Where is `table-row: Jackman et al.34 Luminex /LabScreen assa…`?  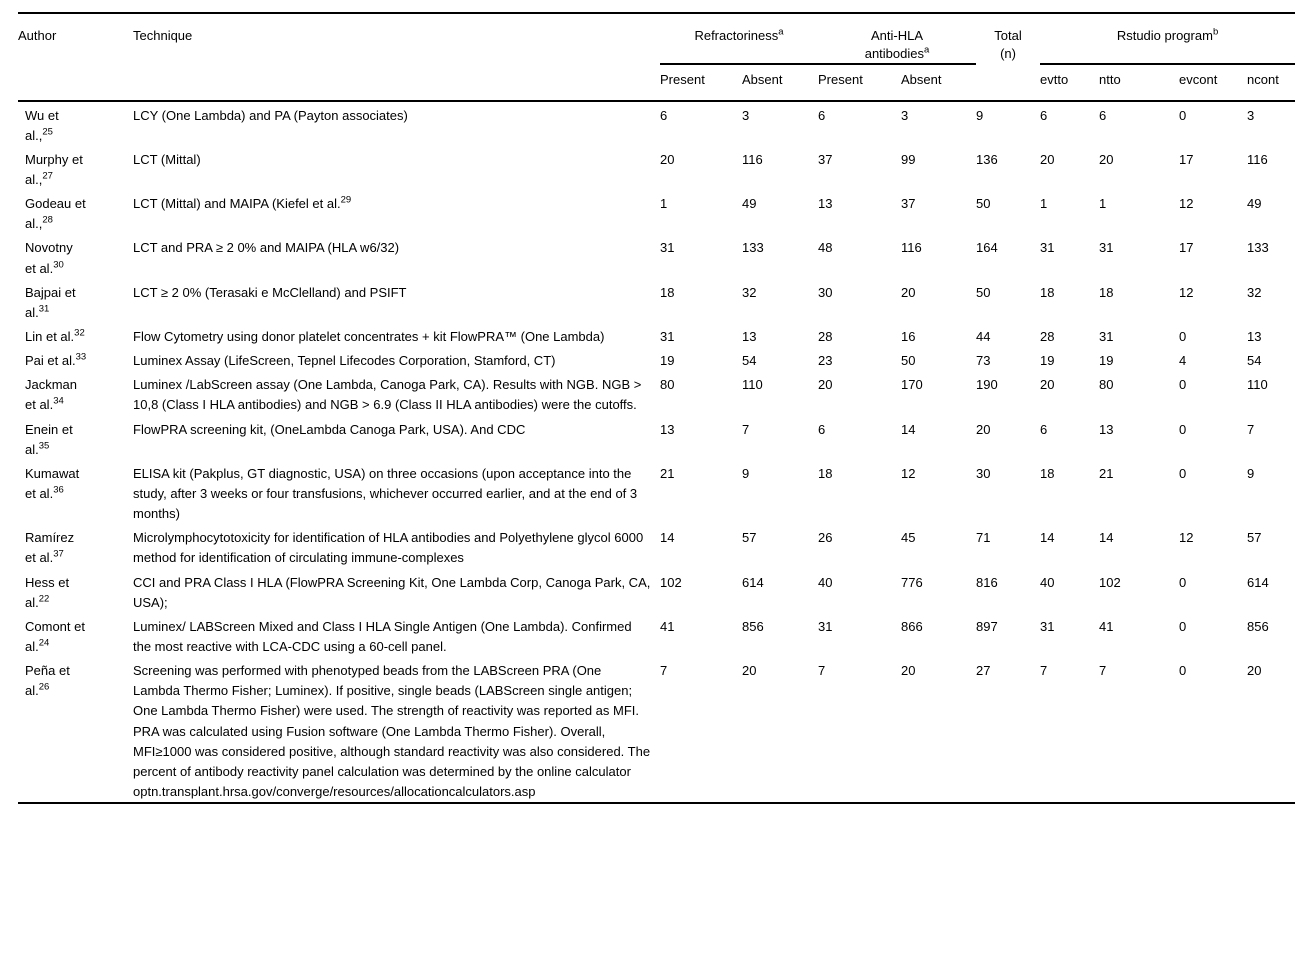
table-row: Jackman et al.34 Luminex /LabScreen assa… is located at coordinates (656, 393).